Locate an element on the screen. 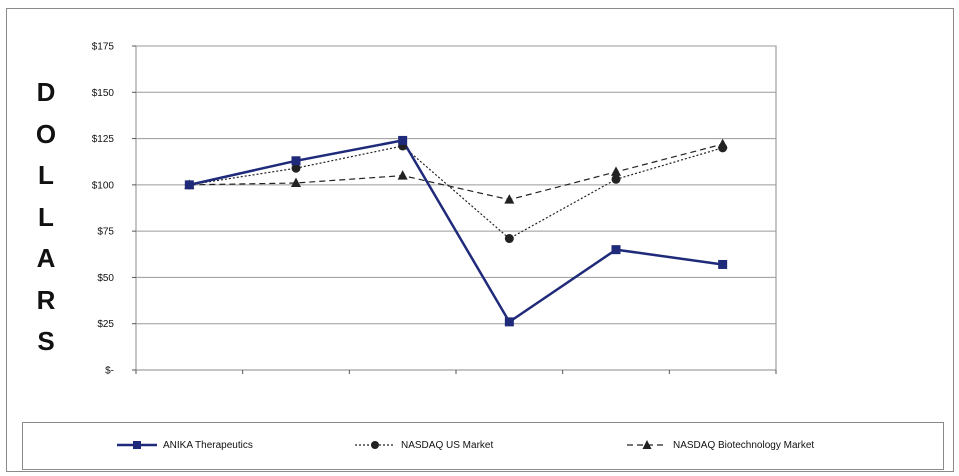 The height and width of the screenshot is (476, 959). legend-entry: NASDAQ Biotechnology Market is located at coordinates (719, 445).